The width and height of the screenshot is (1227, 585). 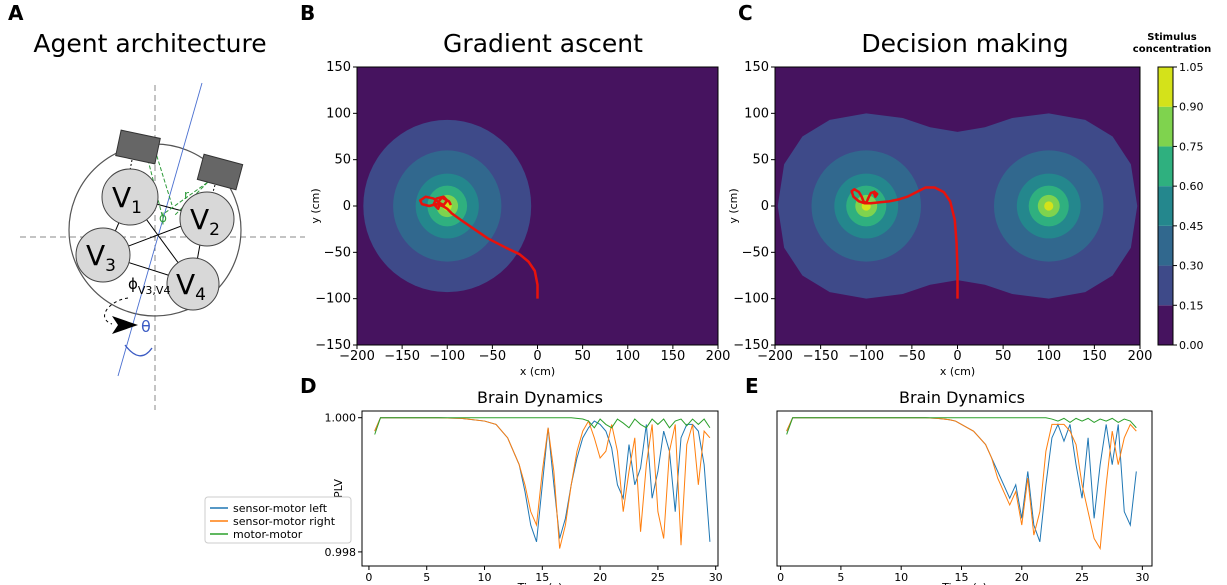 I want to click on node-label: V2, so click(x=205, y=221).